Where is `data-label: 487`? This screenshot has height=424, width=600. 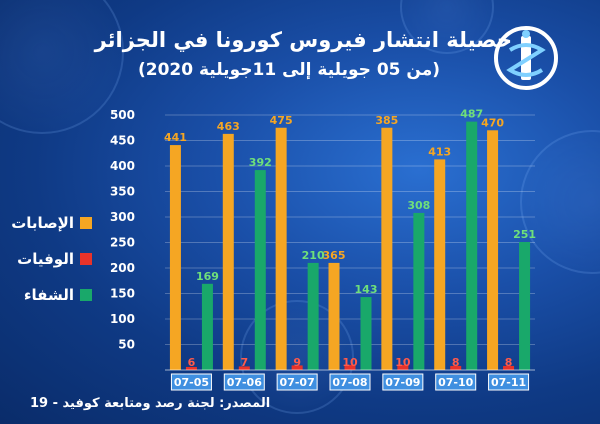
data-label: 487 is located at coordinates (471, 114).